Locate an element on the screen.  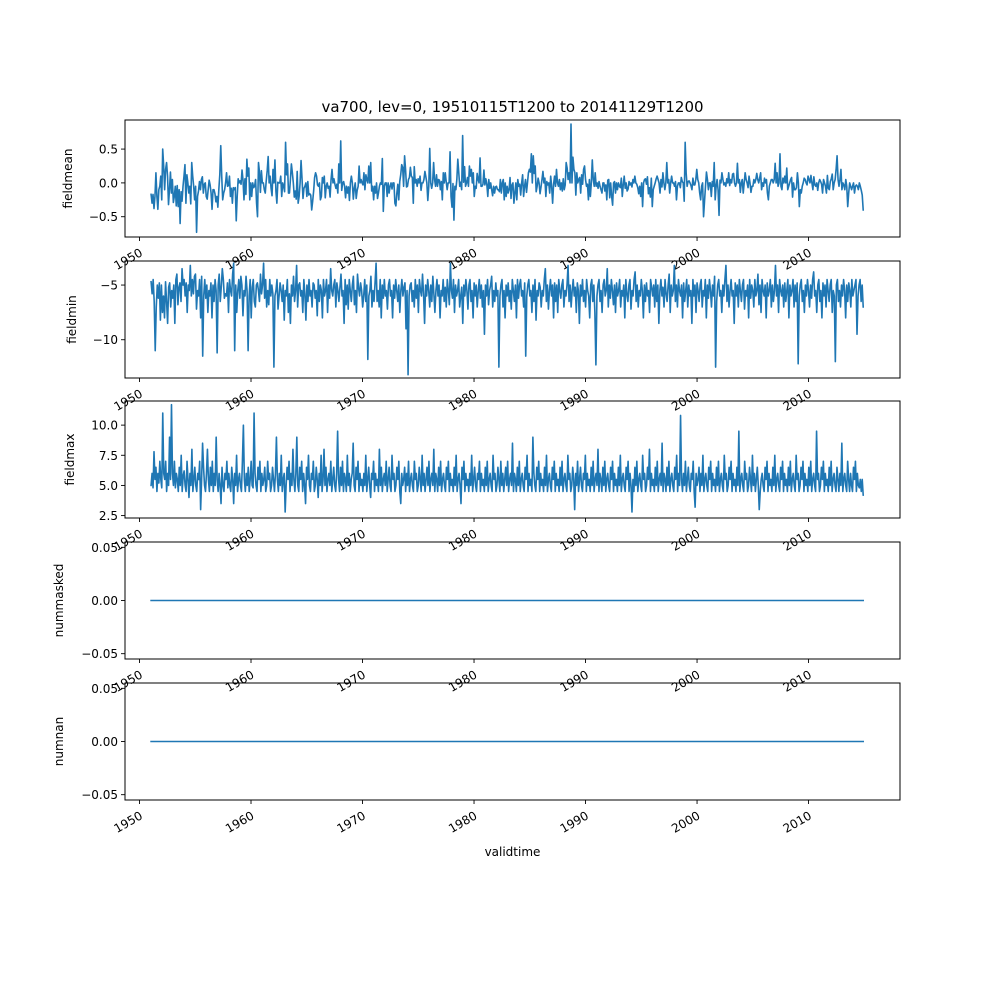
y-tick-label: 10.0 is located at coordinates (104, 426).